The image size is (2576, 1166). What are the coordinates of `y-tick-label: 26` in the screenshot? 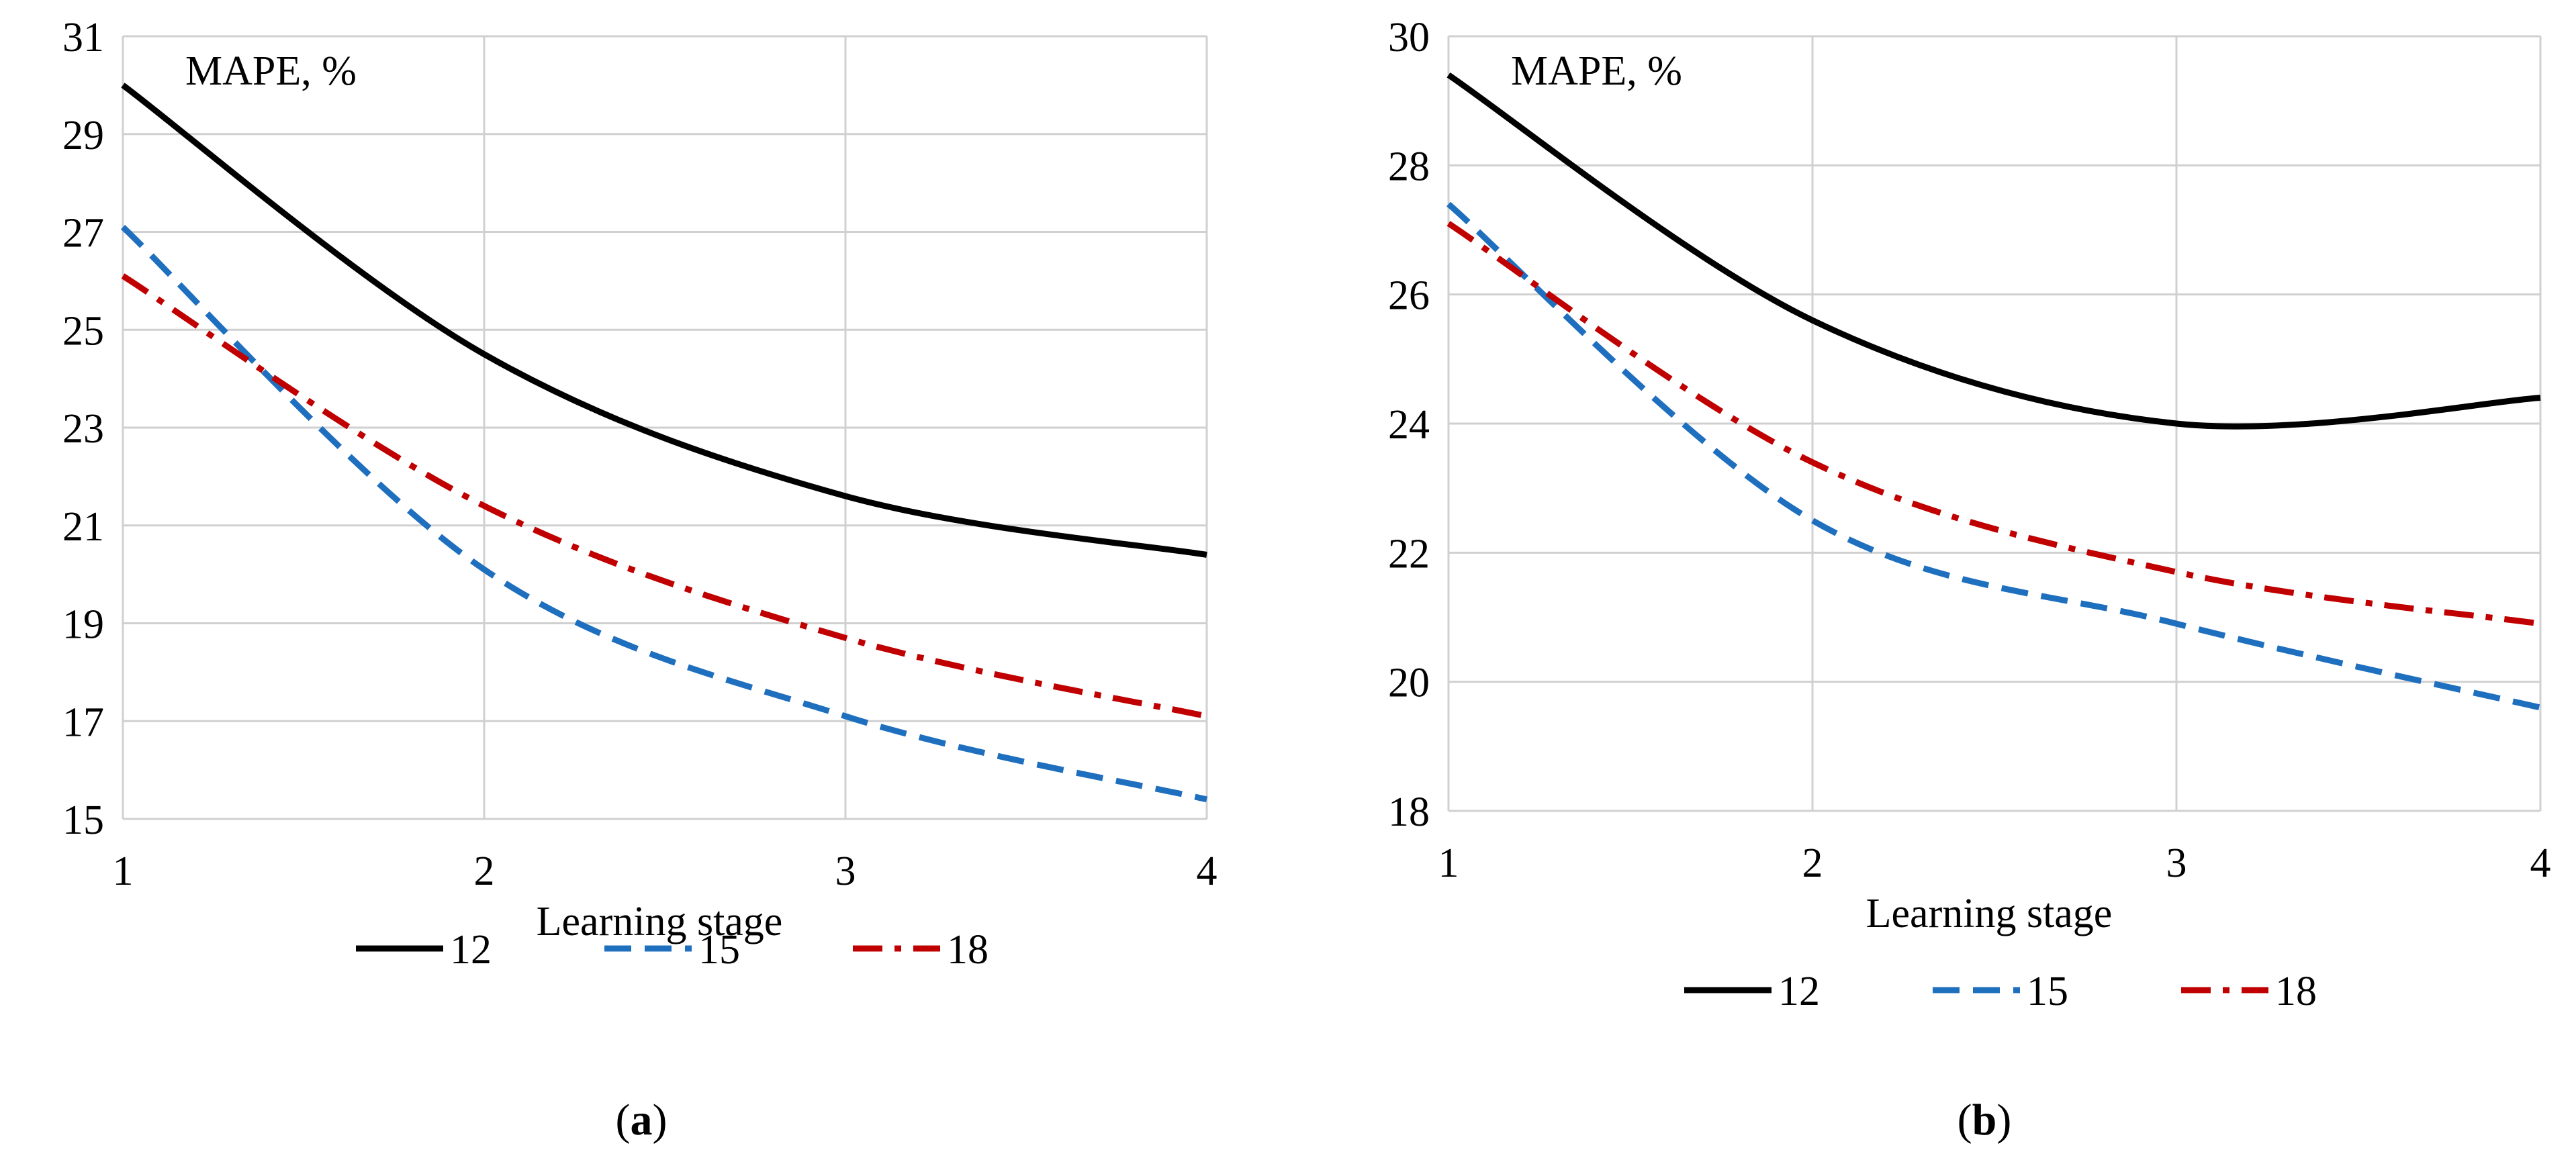 It's located at (1409, 296).